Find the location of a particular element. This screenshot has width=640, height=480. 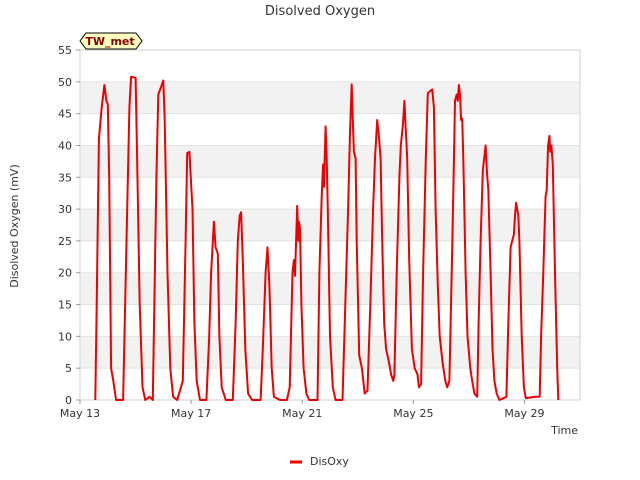

y-tick-label: 10 is located at coordinates (65, 336).